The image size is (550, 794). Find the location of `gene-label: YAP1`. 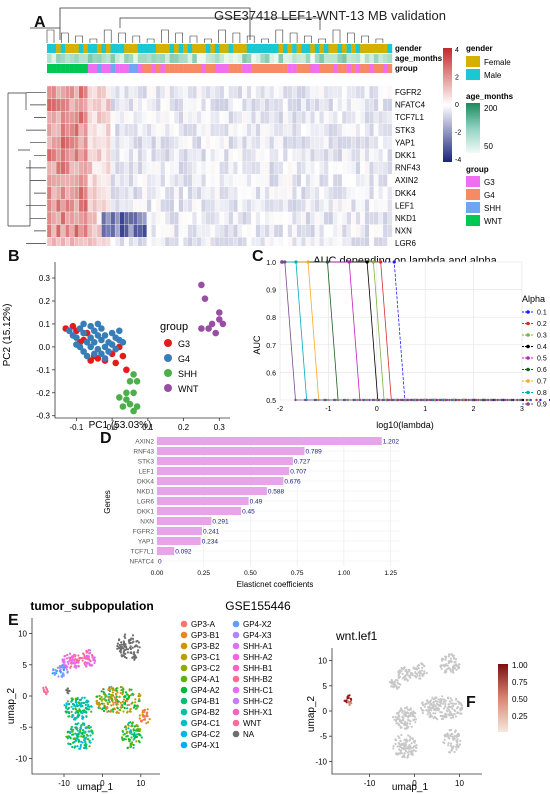

gene-label: YAP1 is located at coordinates (405, 142).